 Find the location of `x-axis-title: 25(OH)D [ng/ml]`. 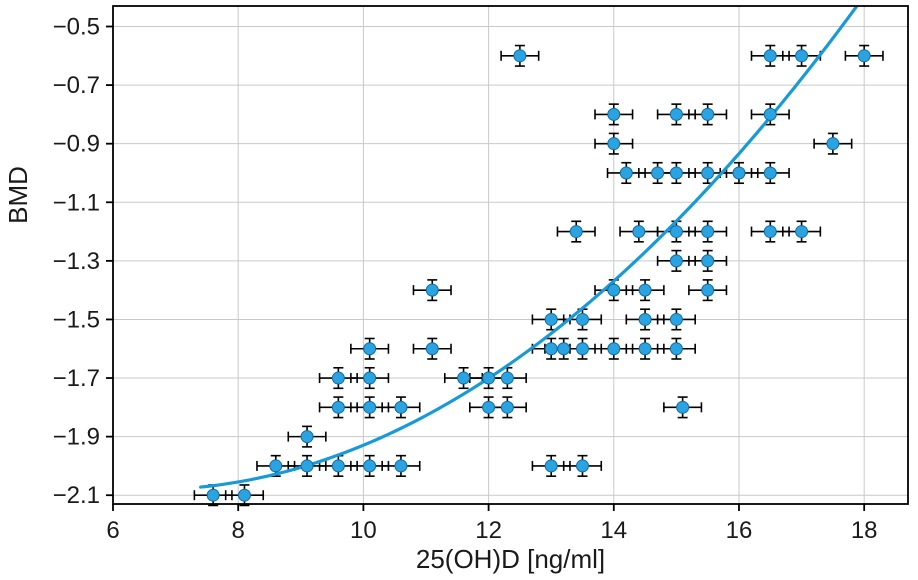

x-axis-title: 25(OH)D [ng/ml] is located at coordinates (510, 559).